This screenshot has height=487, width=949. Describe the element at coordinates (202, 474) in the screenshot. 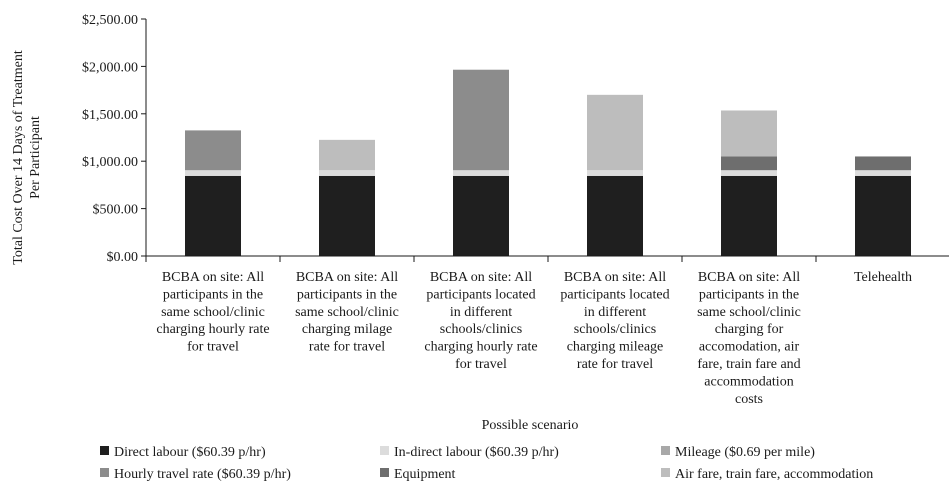

I see `legend-label: Hourly travel rate ($60.39 p/hr)` at that location.